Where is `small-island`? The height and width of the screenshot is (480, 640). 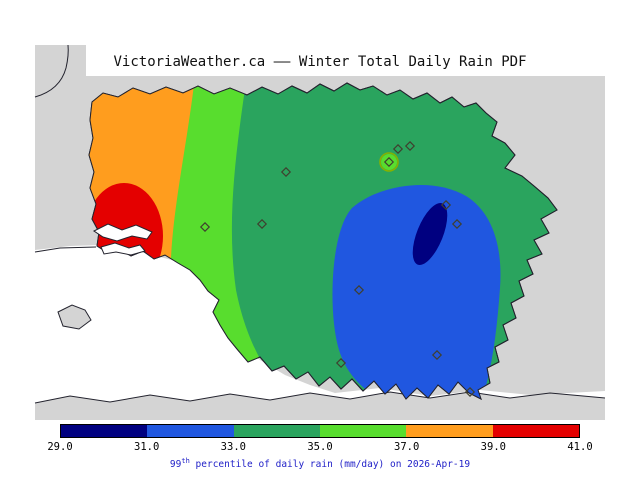
small-island is located at coordinates (74, 317).